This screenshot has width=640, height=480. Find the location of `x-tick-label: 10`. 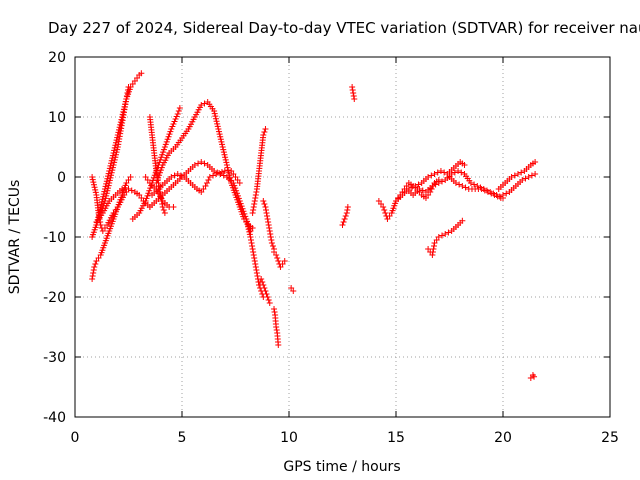

x-tick-label: 10 is located at coordinates (289, 438).